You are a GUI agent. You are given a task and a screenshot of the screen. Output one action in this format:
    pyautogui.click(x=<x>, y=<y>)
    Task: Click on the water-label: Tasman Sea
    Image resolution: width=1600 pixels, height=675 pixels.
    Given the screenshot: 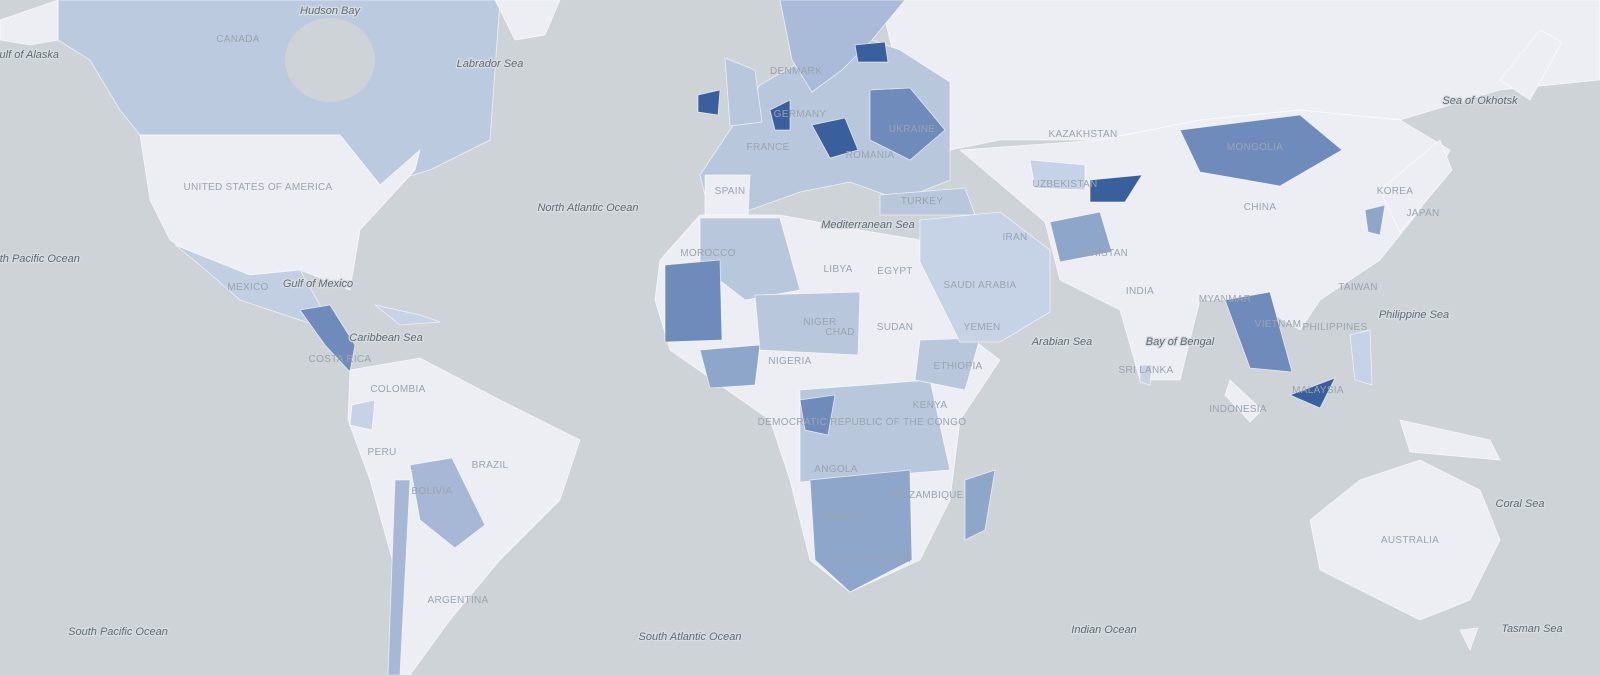 What is the action you would take?
    pyautogui.click(x=1531, y=629)
    